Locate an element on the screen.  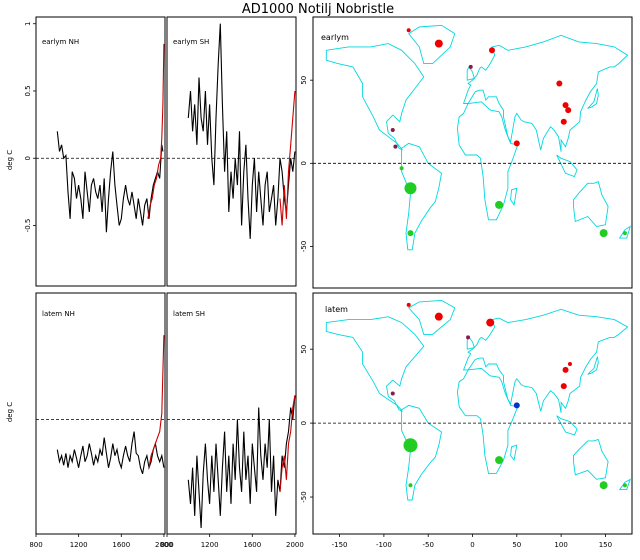
panel-latem-nh-label: latem NH is located at coordinates (58, 314).